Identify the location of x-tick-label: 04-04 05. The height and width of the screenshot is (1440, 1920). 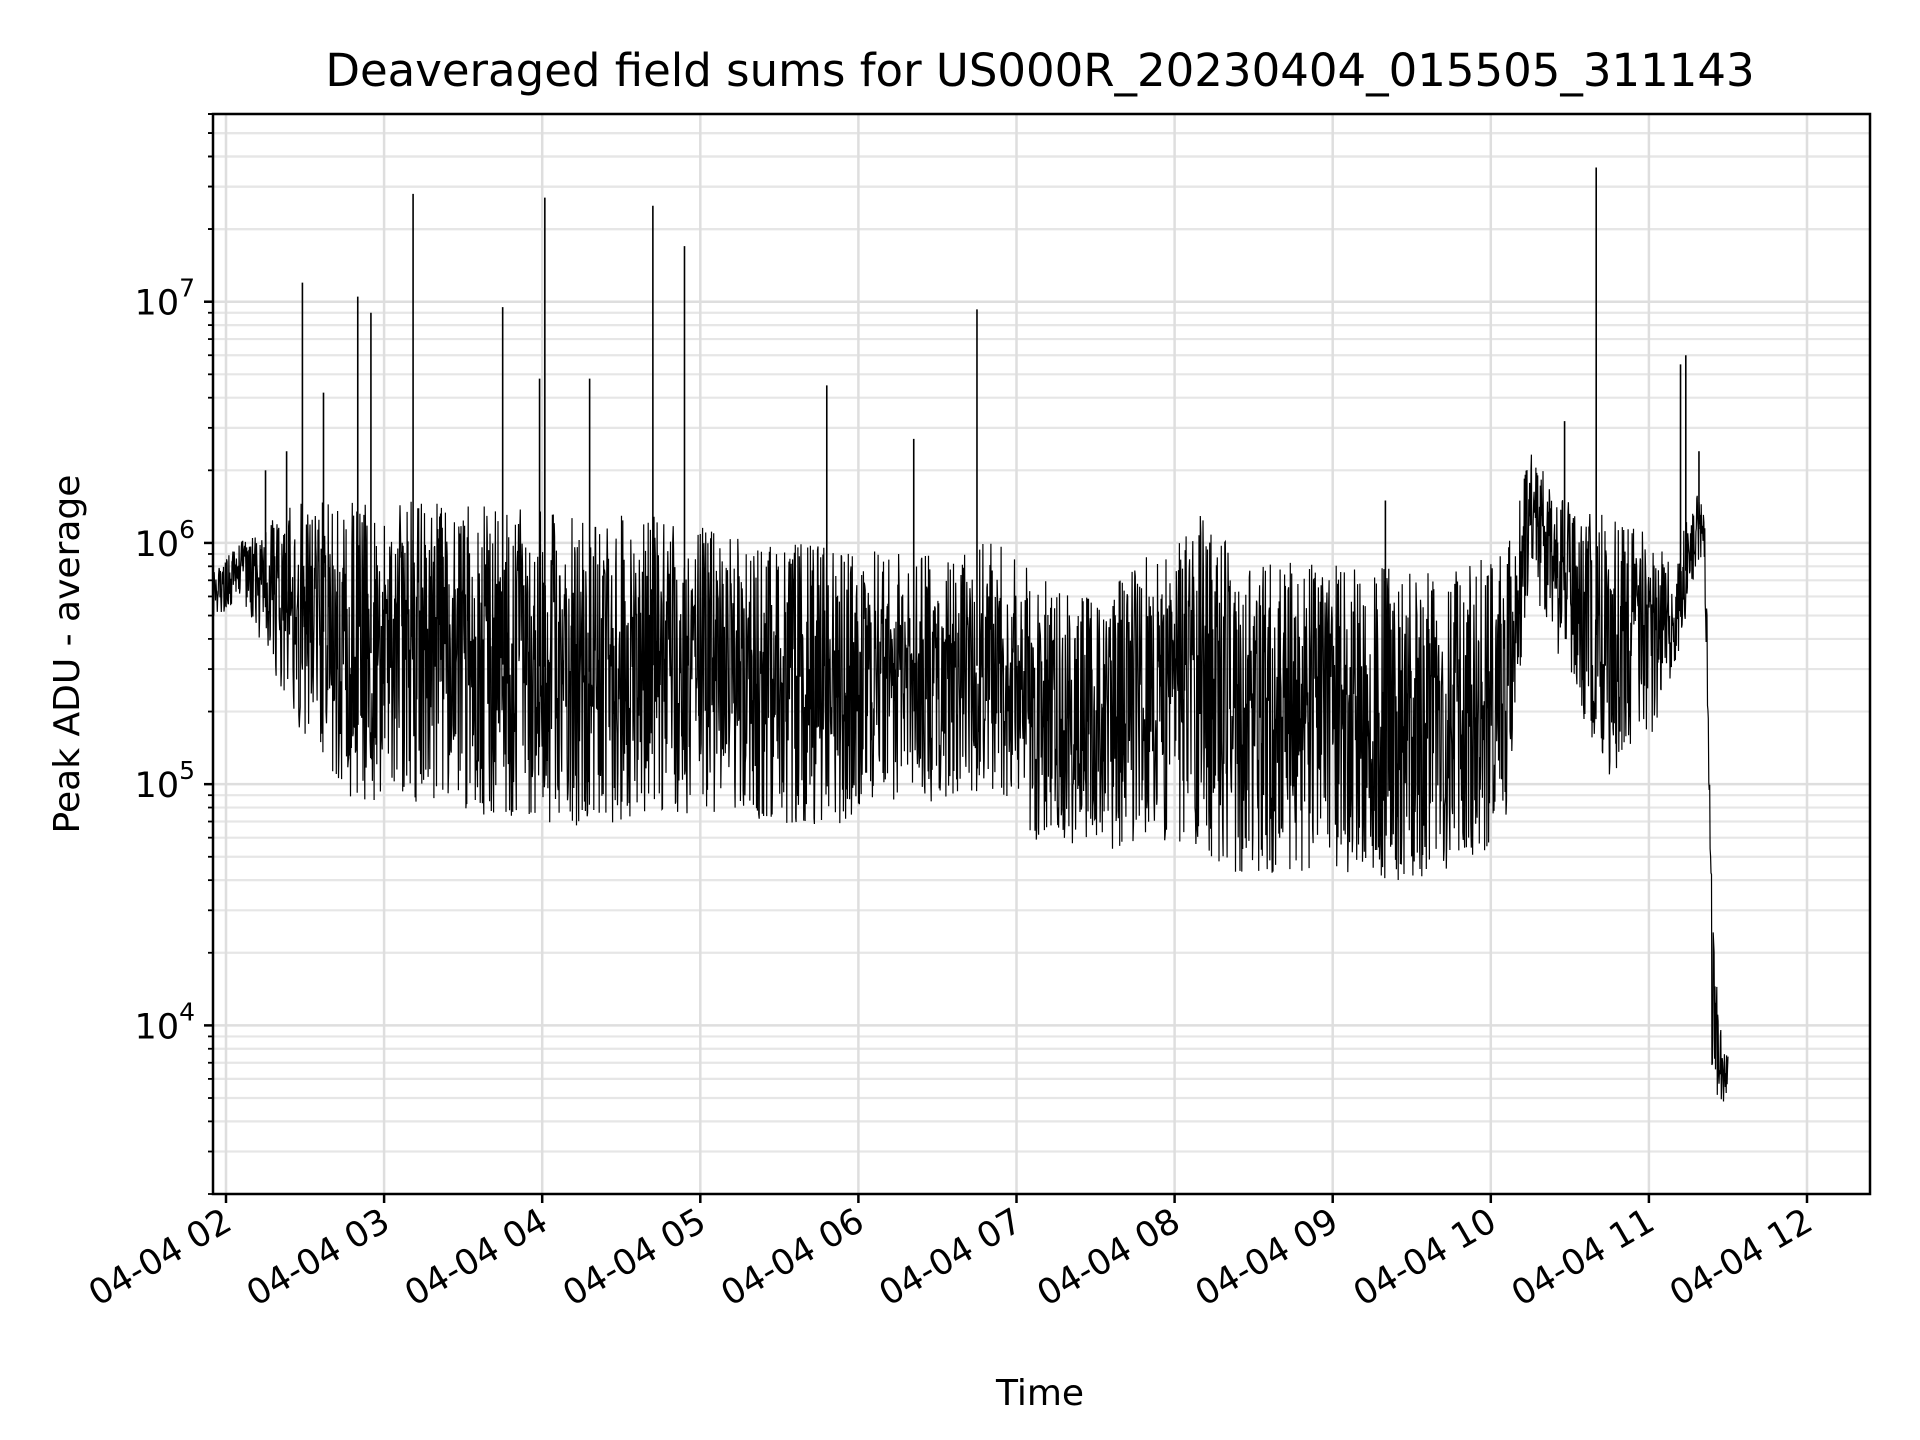
(635, 1257).